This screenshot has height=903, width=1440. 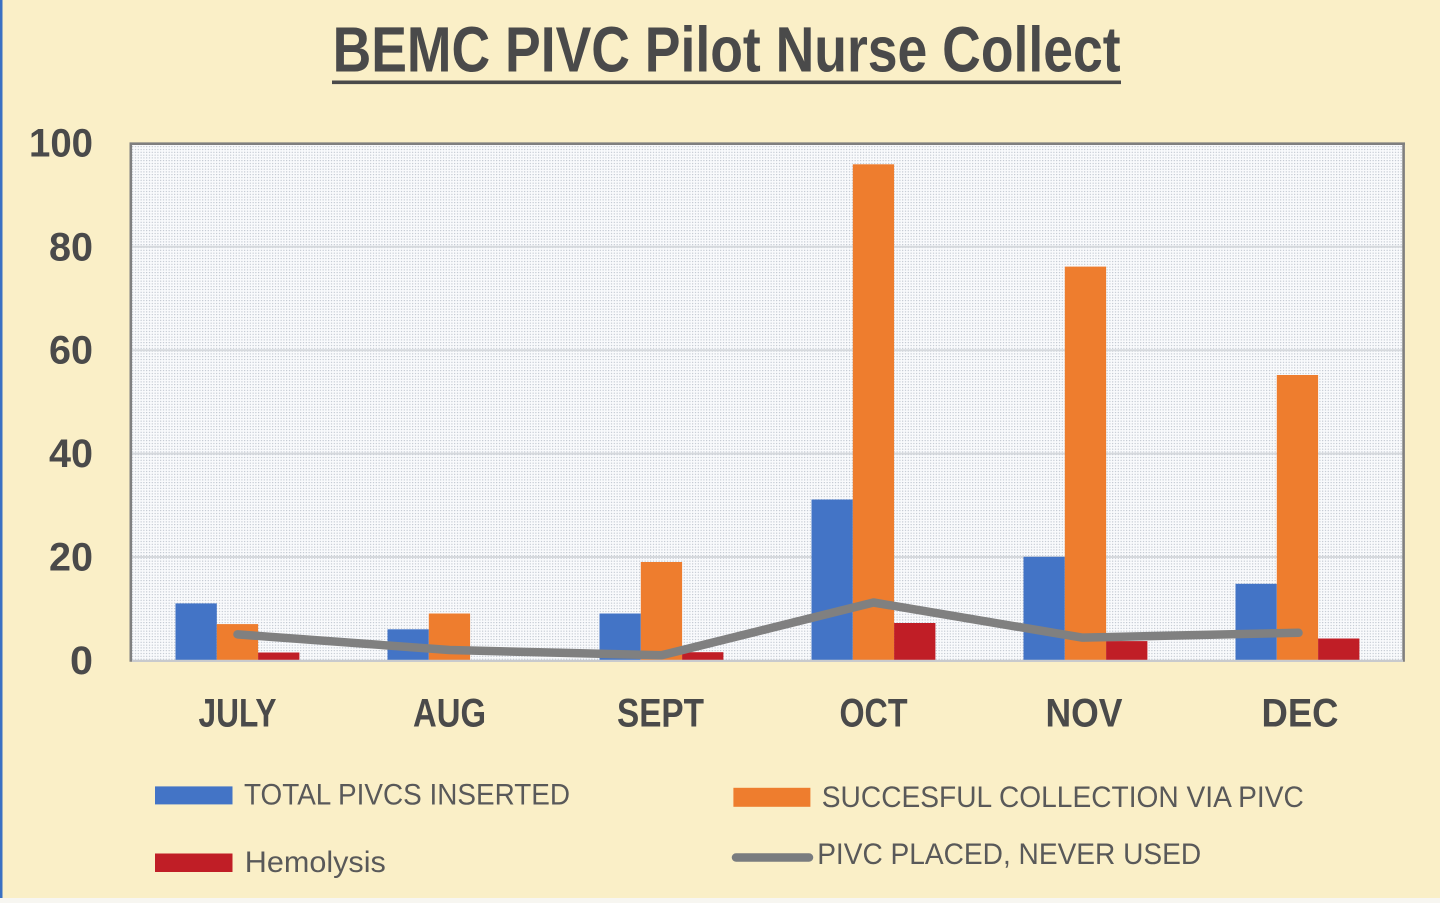 What do you see at coordinates (1063, 797) in the screenshot?
I see `svg-text: SUCCESFUL COLLECTION VIA PIVC` at bounding box center [1063, 797].